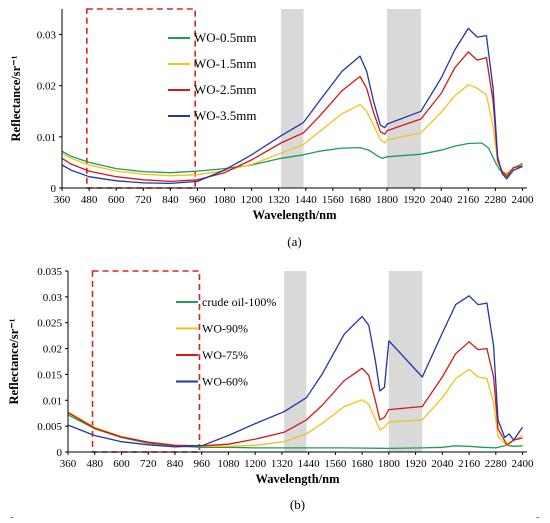 The width and height of the screenshot is (550, 523). What do you see at coordinates (225, 382) in the screenshot?
I see `legend-label: WO-60%` at bounding box center [225, 382].